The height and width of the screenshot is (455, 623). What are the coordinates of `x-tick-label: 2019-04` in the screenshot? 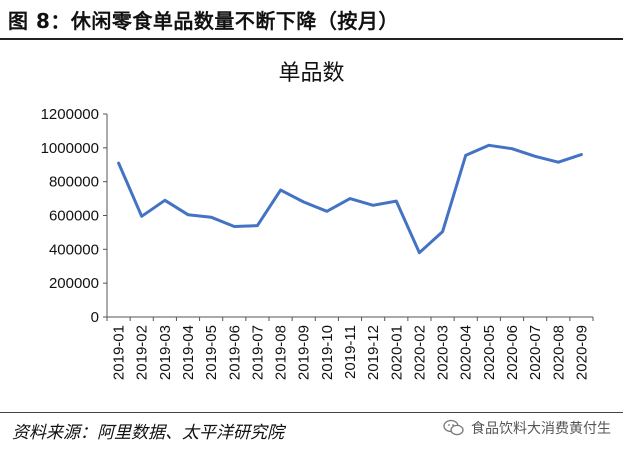 It's located at (188, 352).